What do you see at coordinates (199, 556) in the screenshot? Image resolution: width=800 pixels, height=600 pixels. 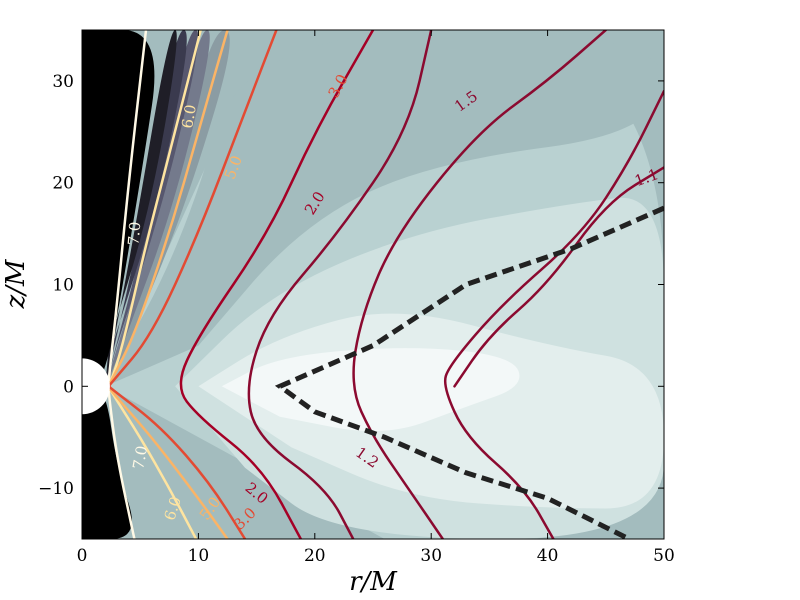 I see `x-tick-label: 10` at bounding box center [199, 556].